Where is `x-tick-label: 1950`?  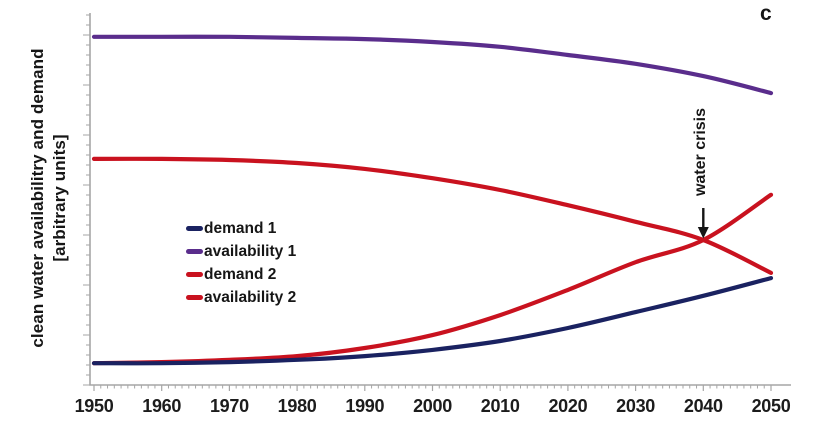
x-tick-label: 1950 is located at coordinates (94, 406).